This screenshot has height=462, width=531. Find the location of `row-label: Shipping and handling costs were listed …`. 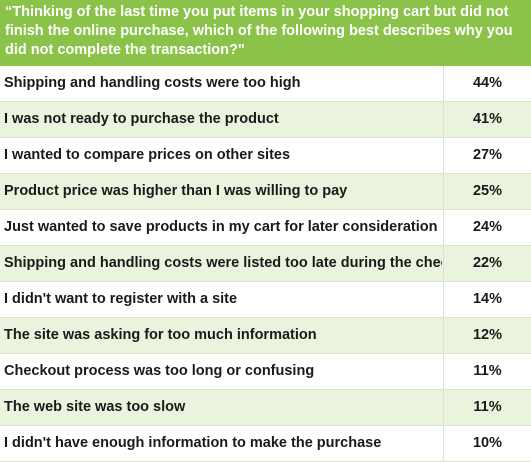

row-label: Shipping and handling costs were listed … is located at coordinates (223, 263).